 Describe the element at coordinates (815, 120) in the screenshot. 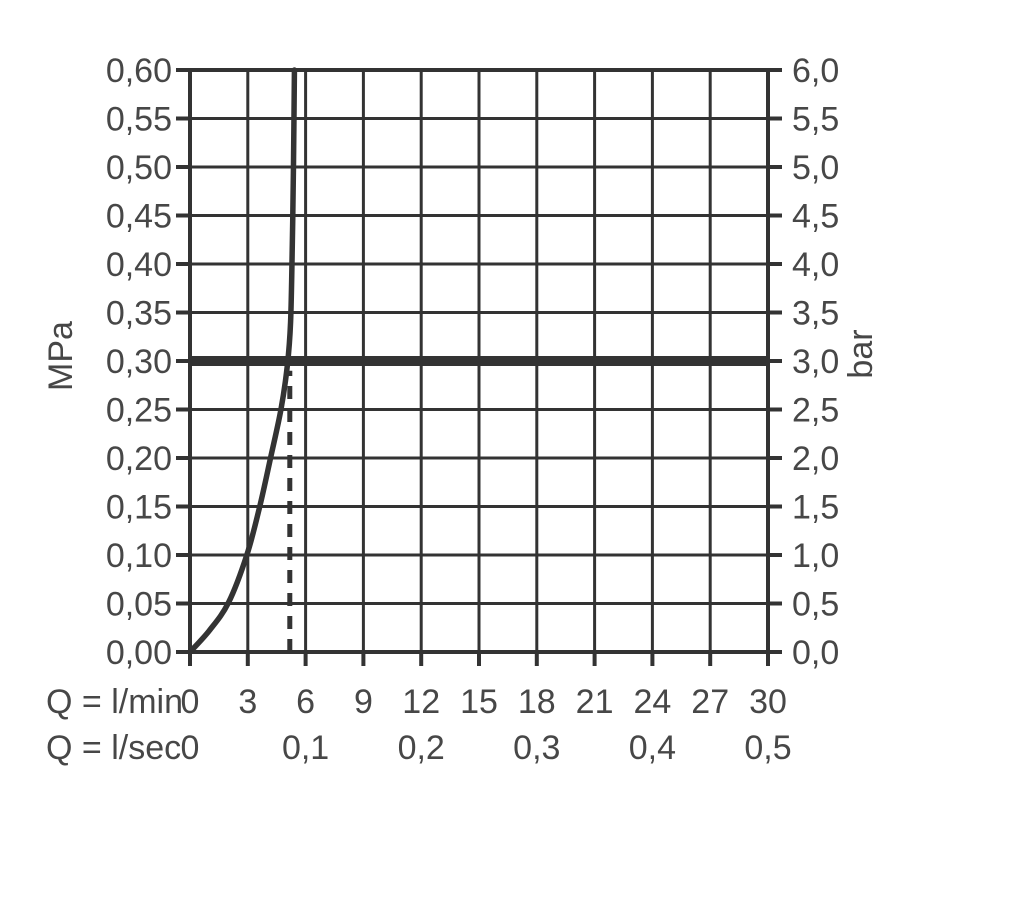

I see `right-axis-tick-label: 5,5` at that location.